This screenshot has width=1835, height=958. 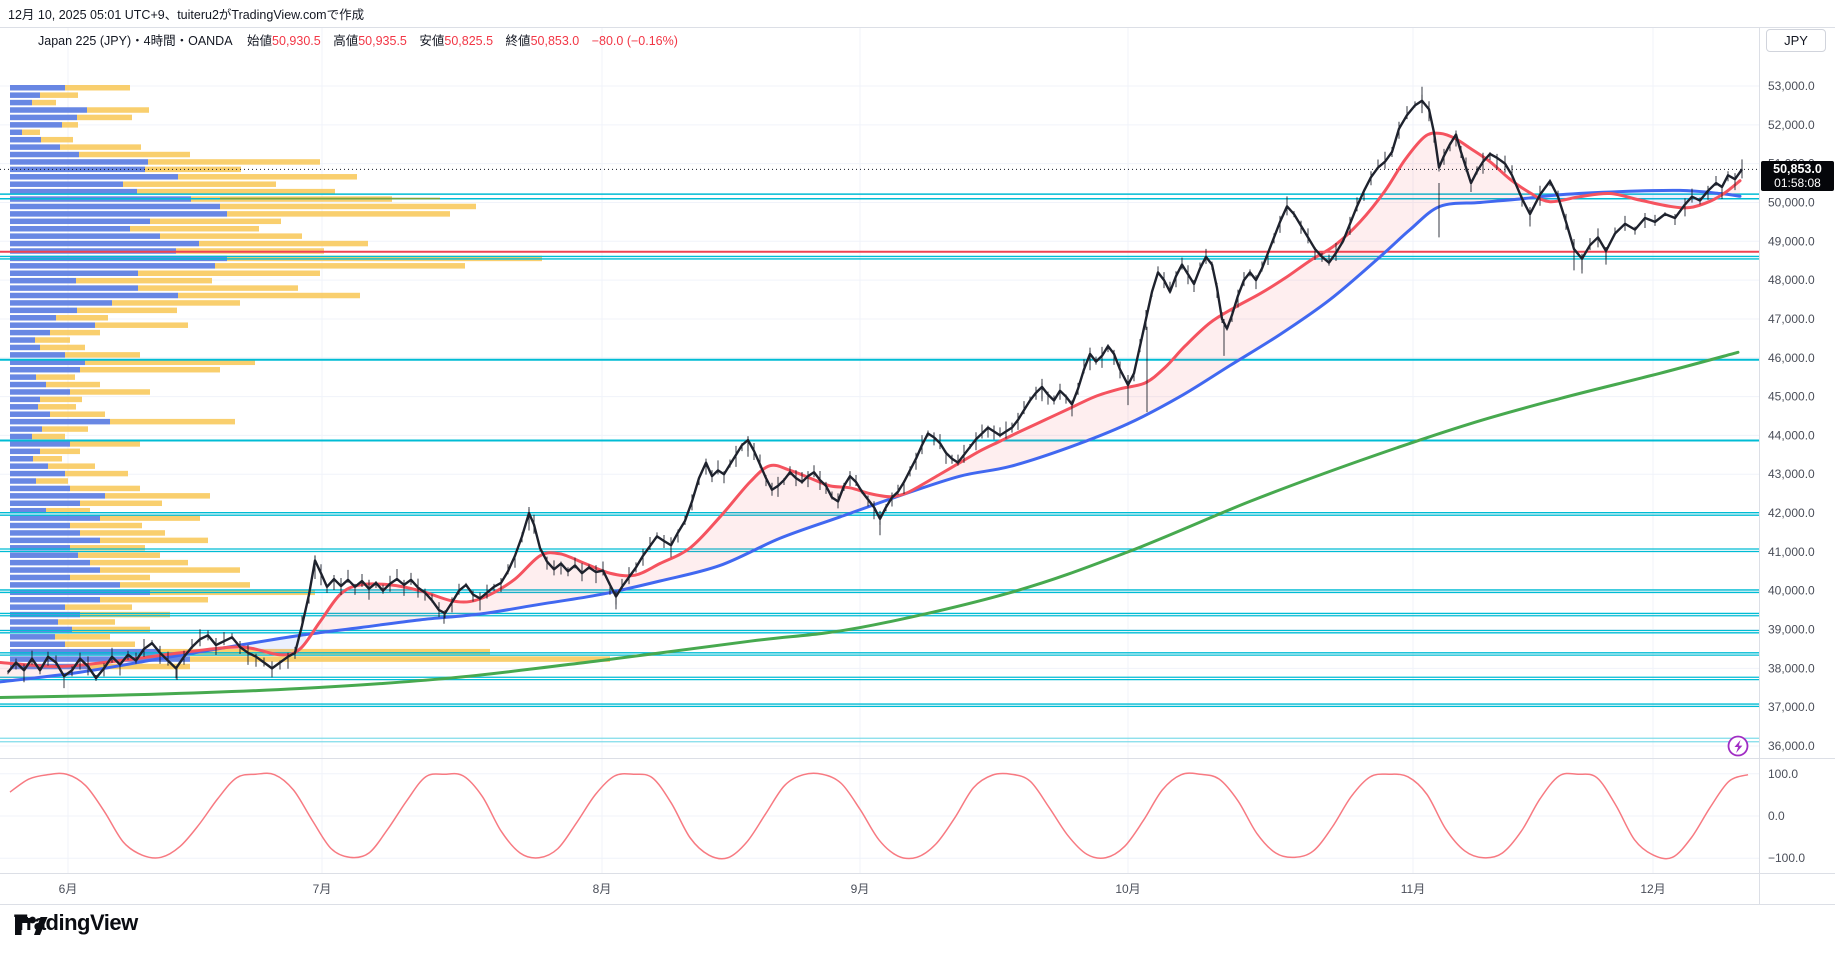 I want to click on svg-text: 39,000.0, so click(x=1791, y=630).